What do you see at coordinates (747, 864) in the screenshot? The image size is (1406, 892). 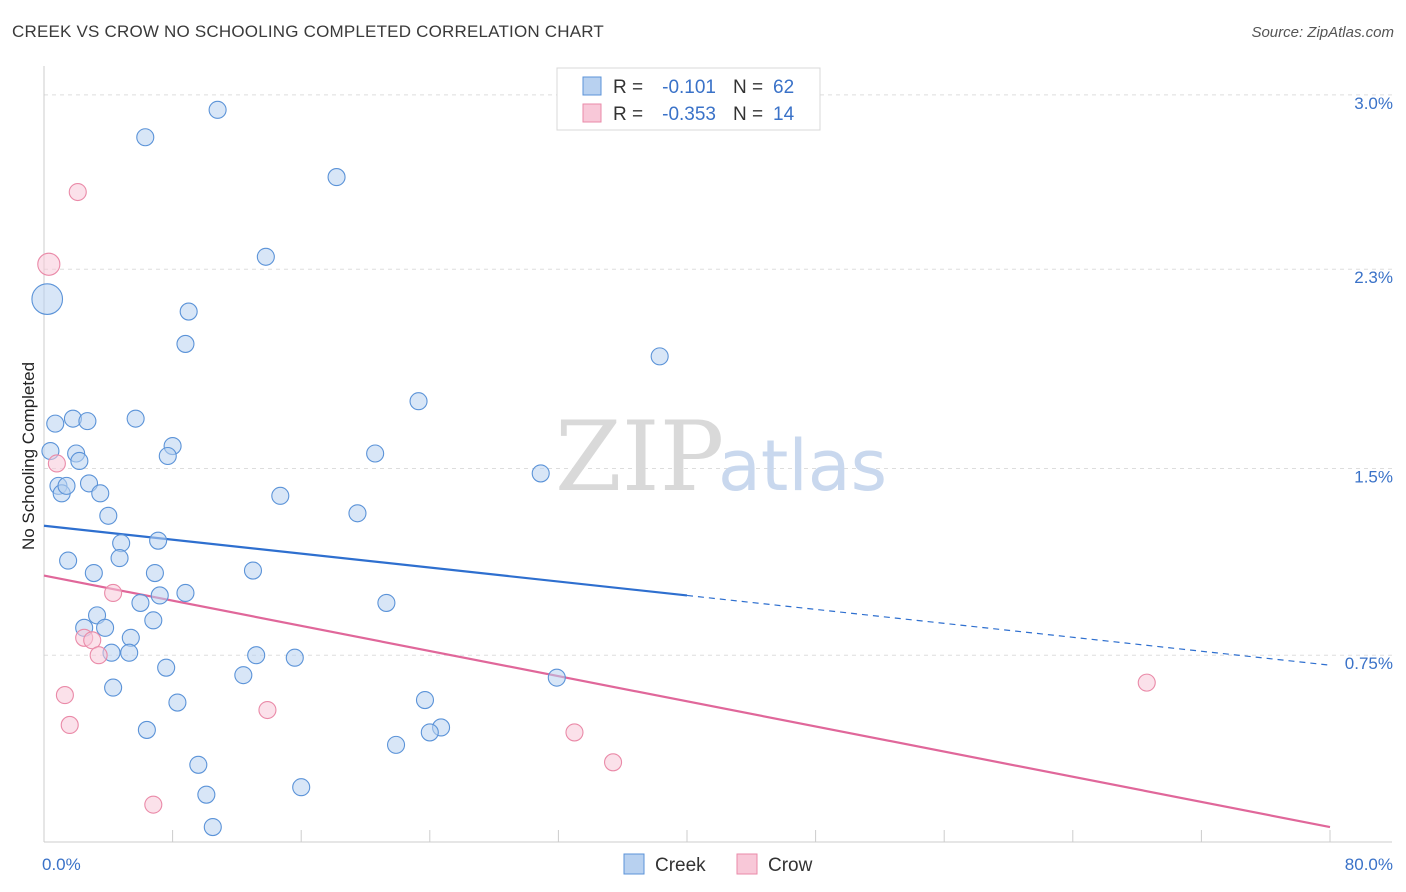 I see `series-legend-swatch-crow` at bounding box center [747, 864].